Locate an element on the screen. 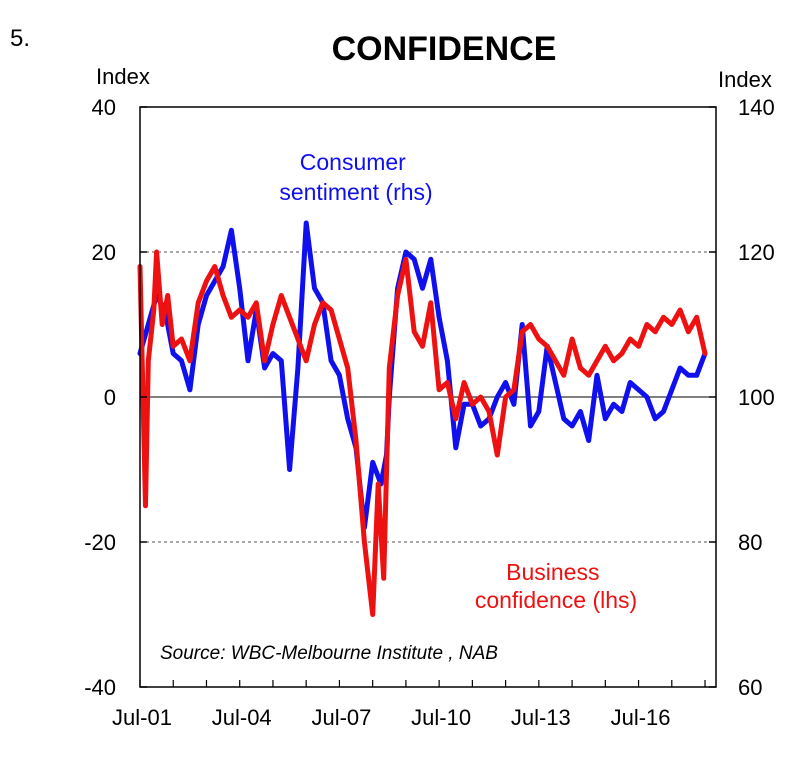  left-axis-unit: Index is located at coordinates (123, 76).